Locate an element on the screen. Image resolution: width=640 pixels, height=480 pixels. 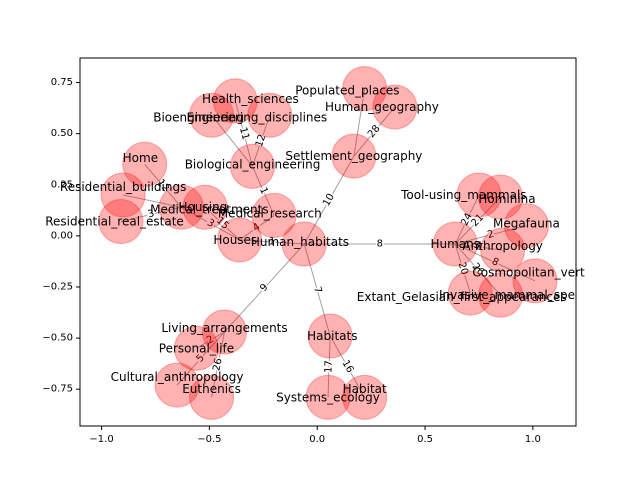
edge-settlement-geography-populated-places is located at coordinates (359, 122).